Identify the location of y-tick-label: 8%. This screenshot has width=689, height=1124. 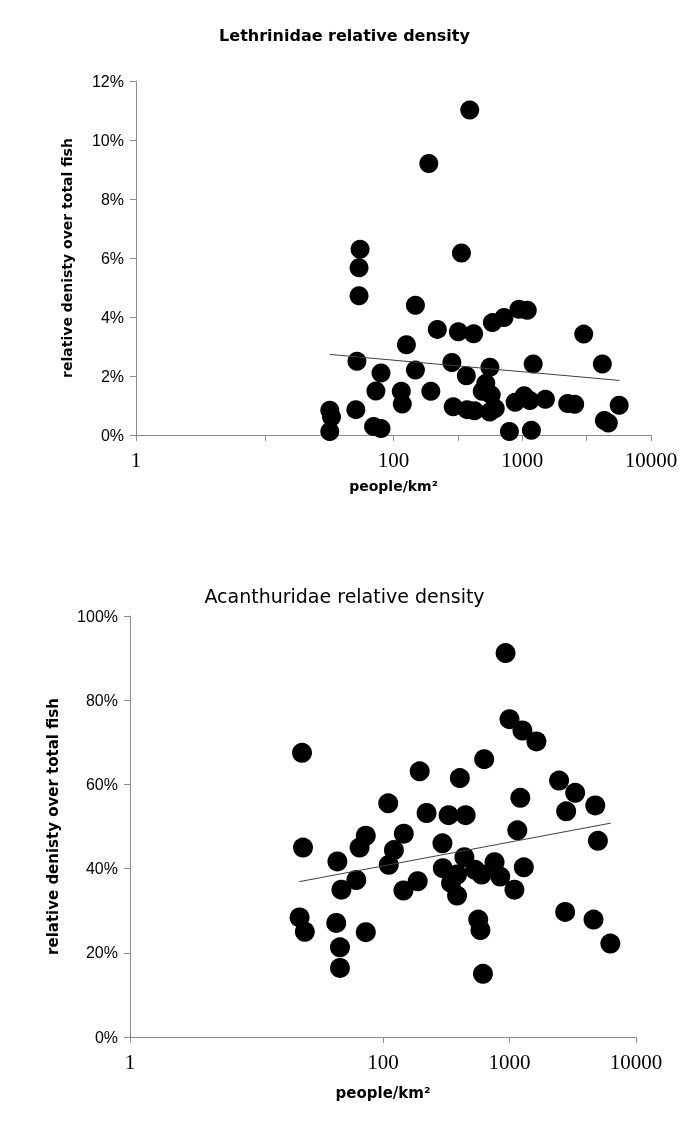
(112, 199).